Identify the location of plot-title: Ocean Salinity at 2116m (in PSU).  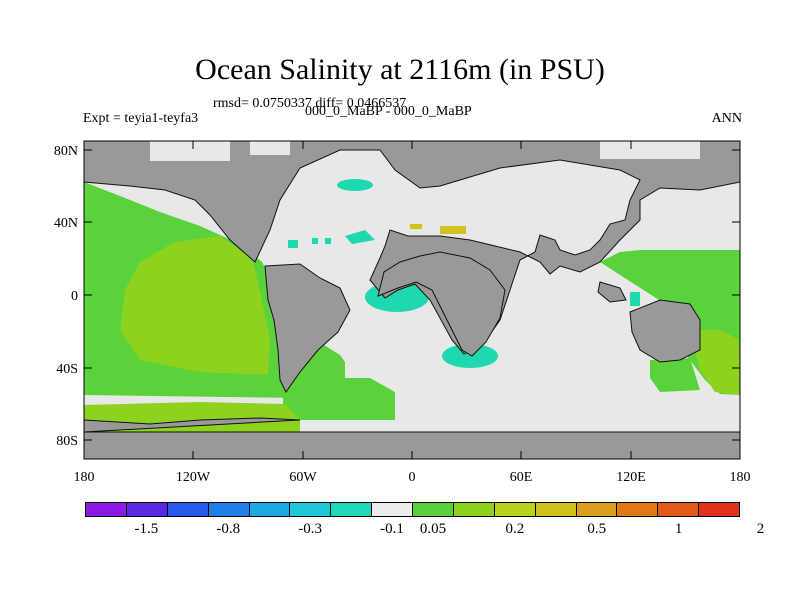
(400, 69).